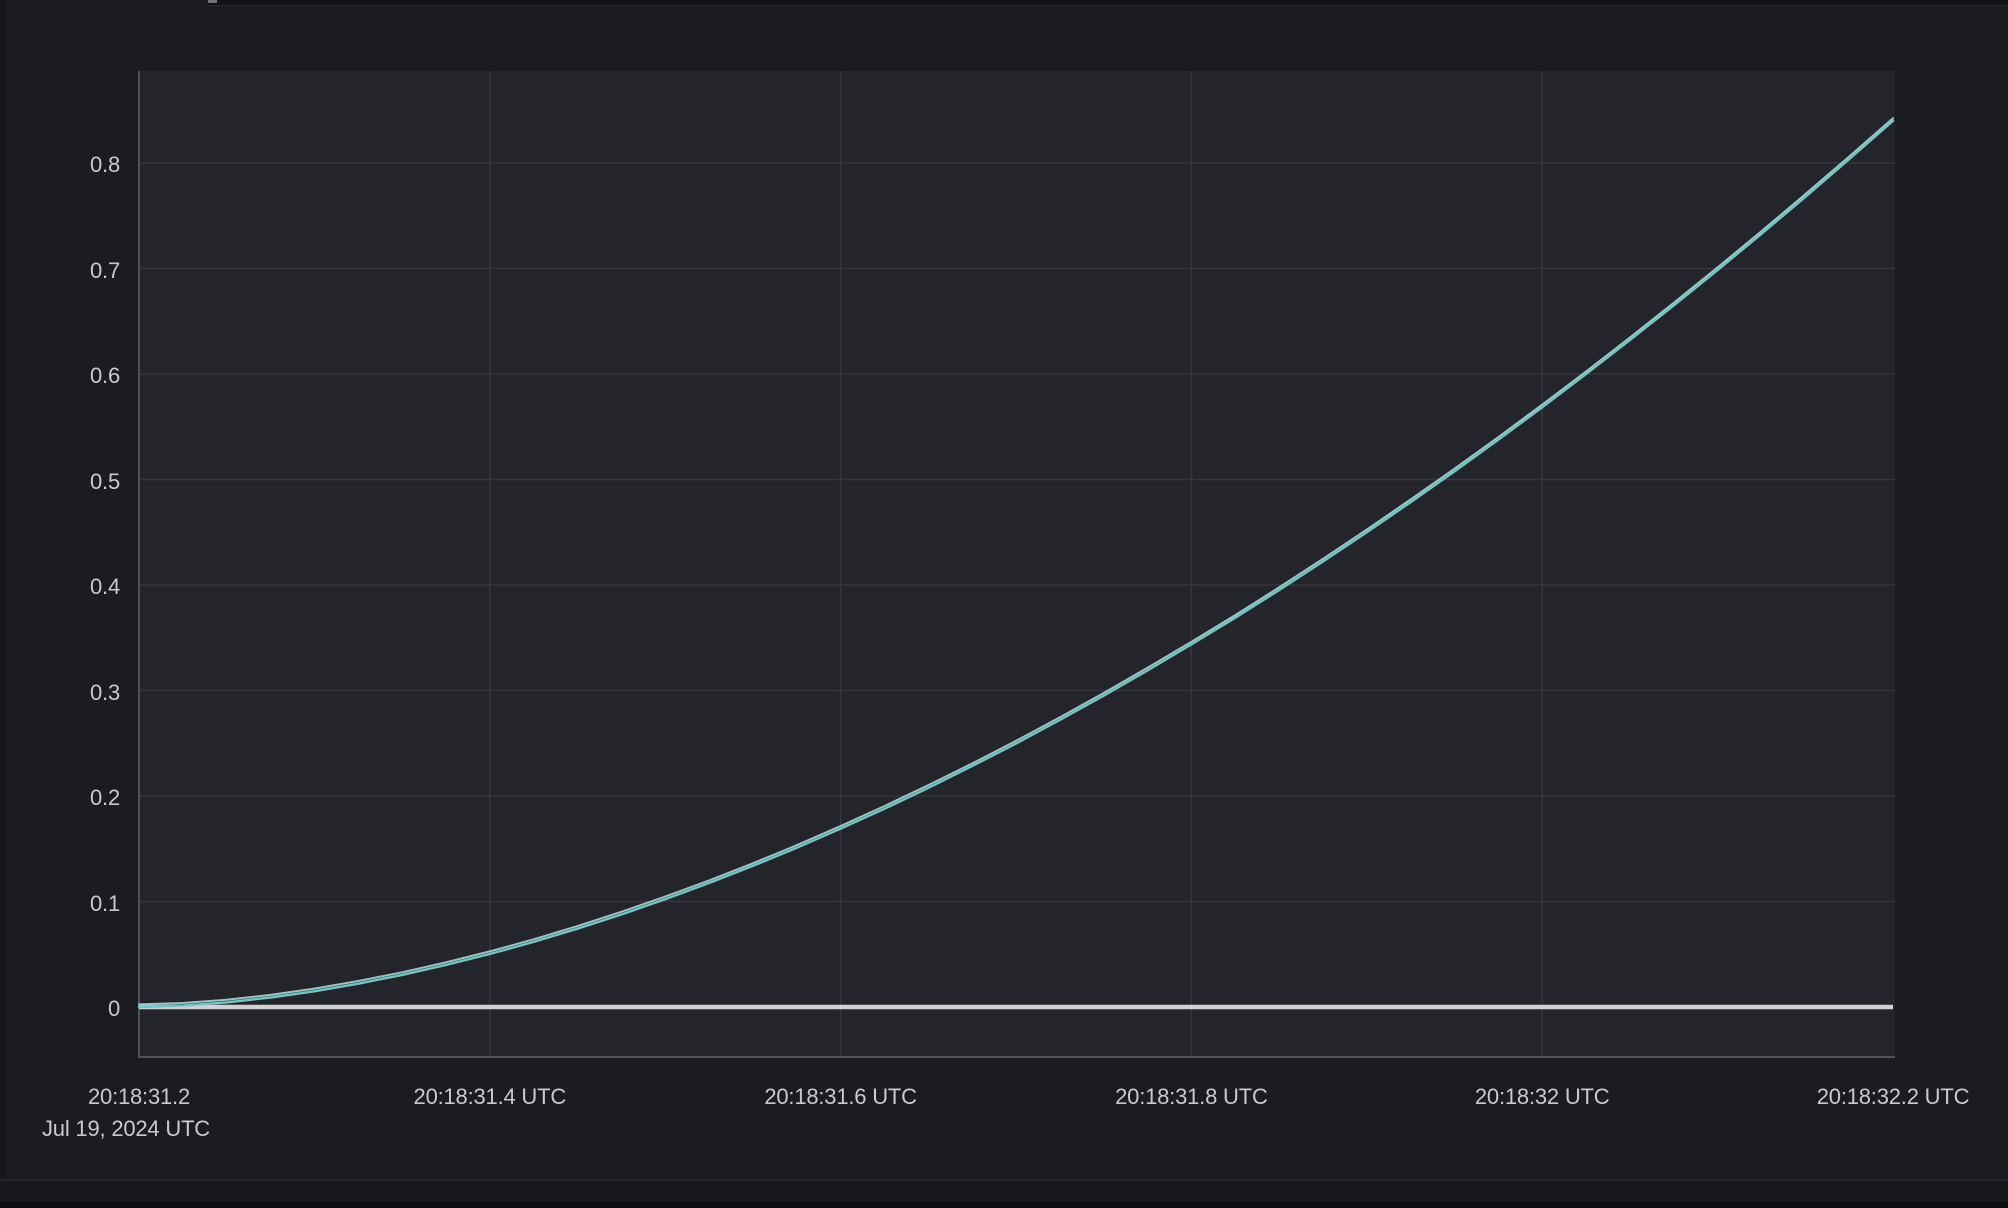 The width and height of the screenshot is (2008, 1208). I want to click on x-tick-label: 20:18:31.8 UTC, so click(1191, 1096).